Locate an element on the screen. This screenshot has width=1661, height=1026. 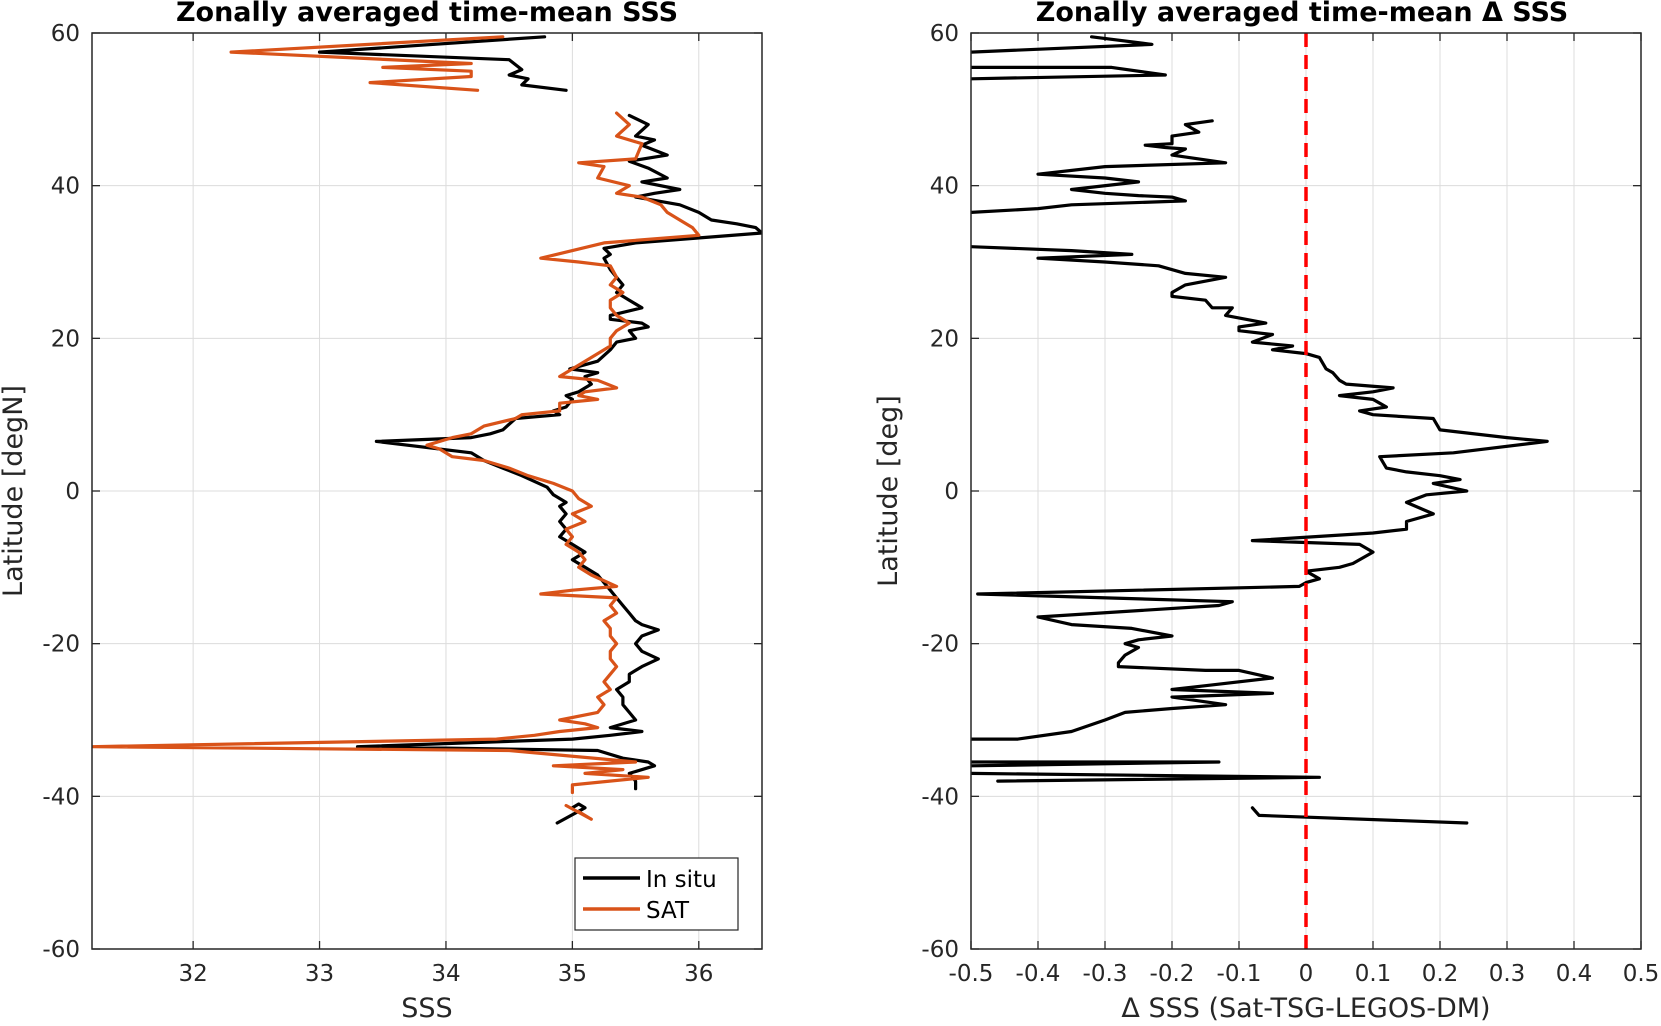
x-tick-label: 34 is located at coordinates (445, 974).